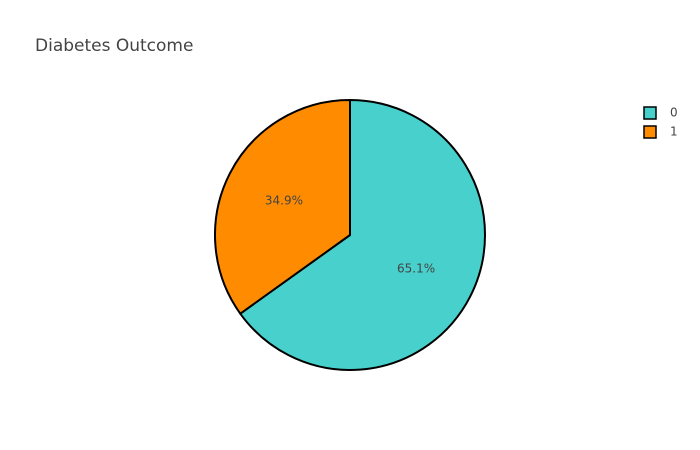 The height and width of the screenshot is (450, 700). Describe the element at coordinates (284, 201) in the screenshot. I see `slice-percent-label-1: 34.9%` at that location.